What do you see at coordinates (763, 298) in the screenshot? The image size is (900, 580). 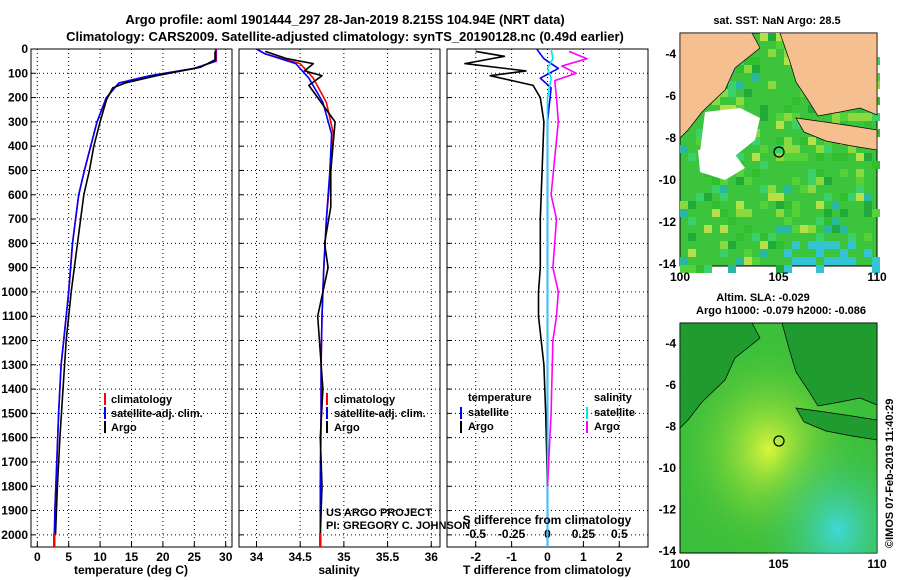 I see `sla-map-title-1: Altim. SLA: -0.029` at bounding box center [763, 298].